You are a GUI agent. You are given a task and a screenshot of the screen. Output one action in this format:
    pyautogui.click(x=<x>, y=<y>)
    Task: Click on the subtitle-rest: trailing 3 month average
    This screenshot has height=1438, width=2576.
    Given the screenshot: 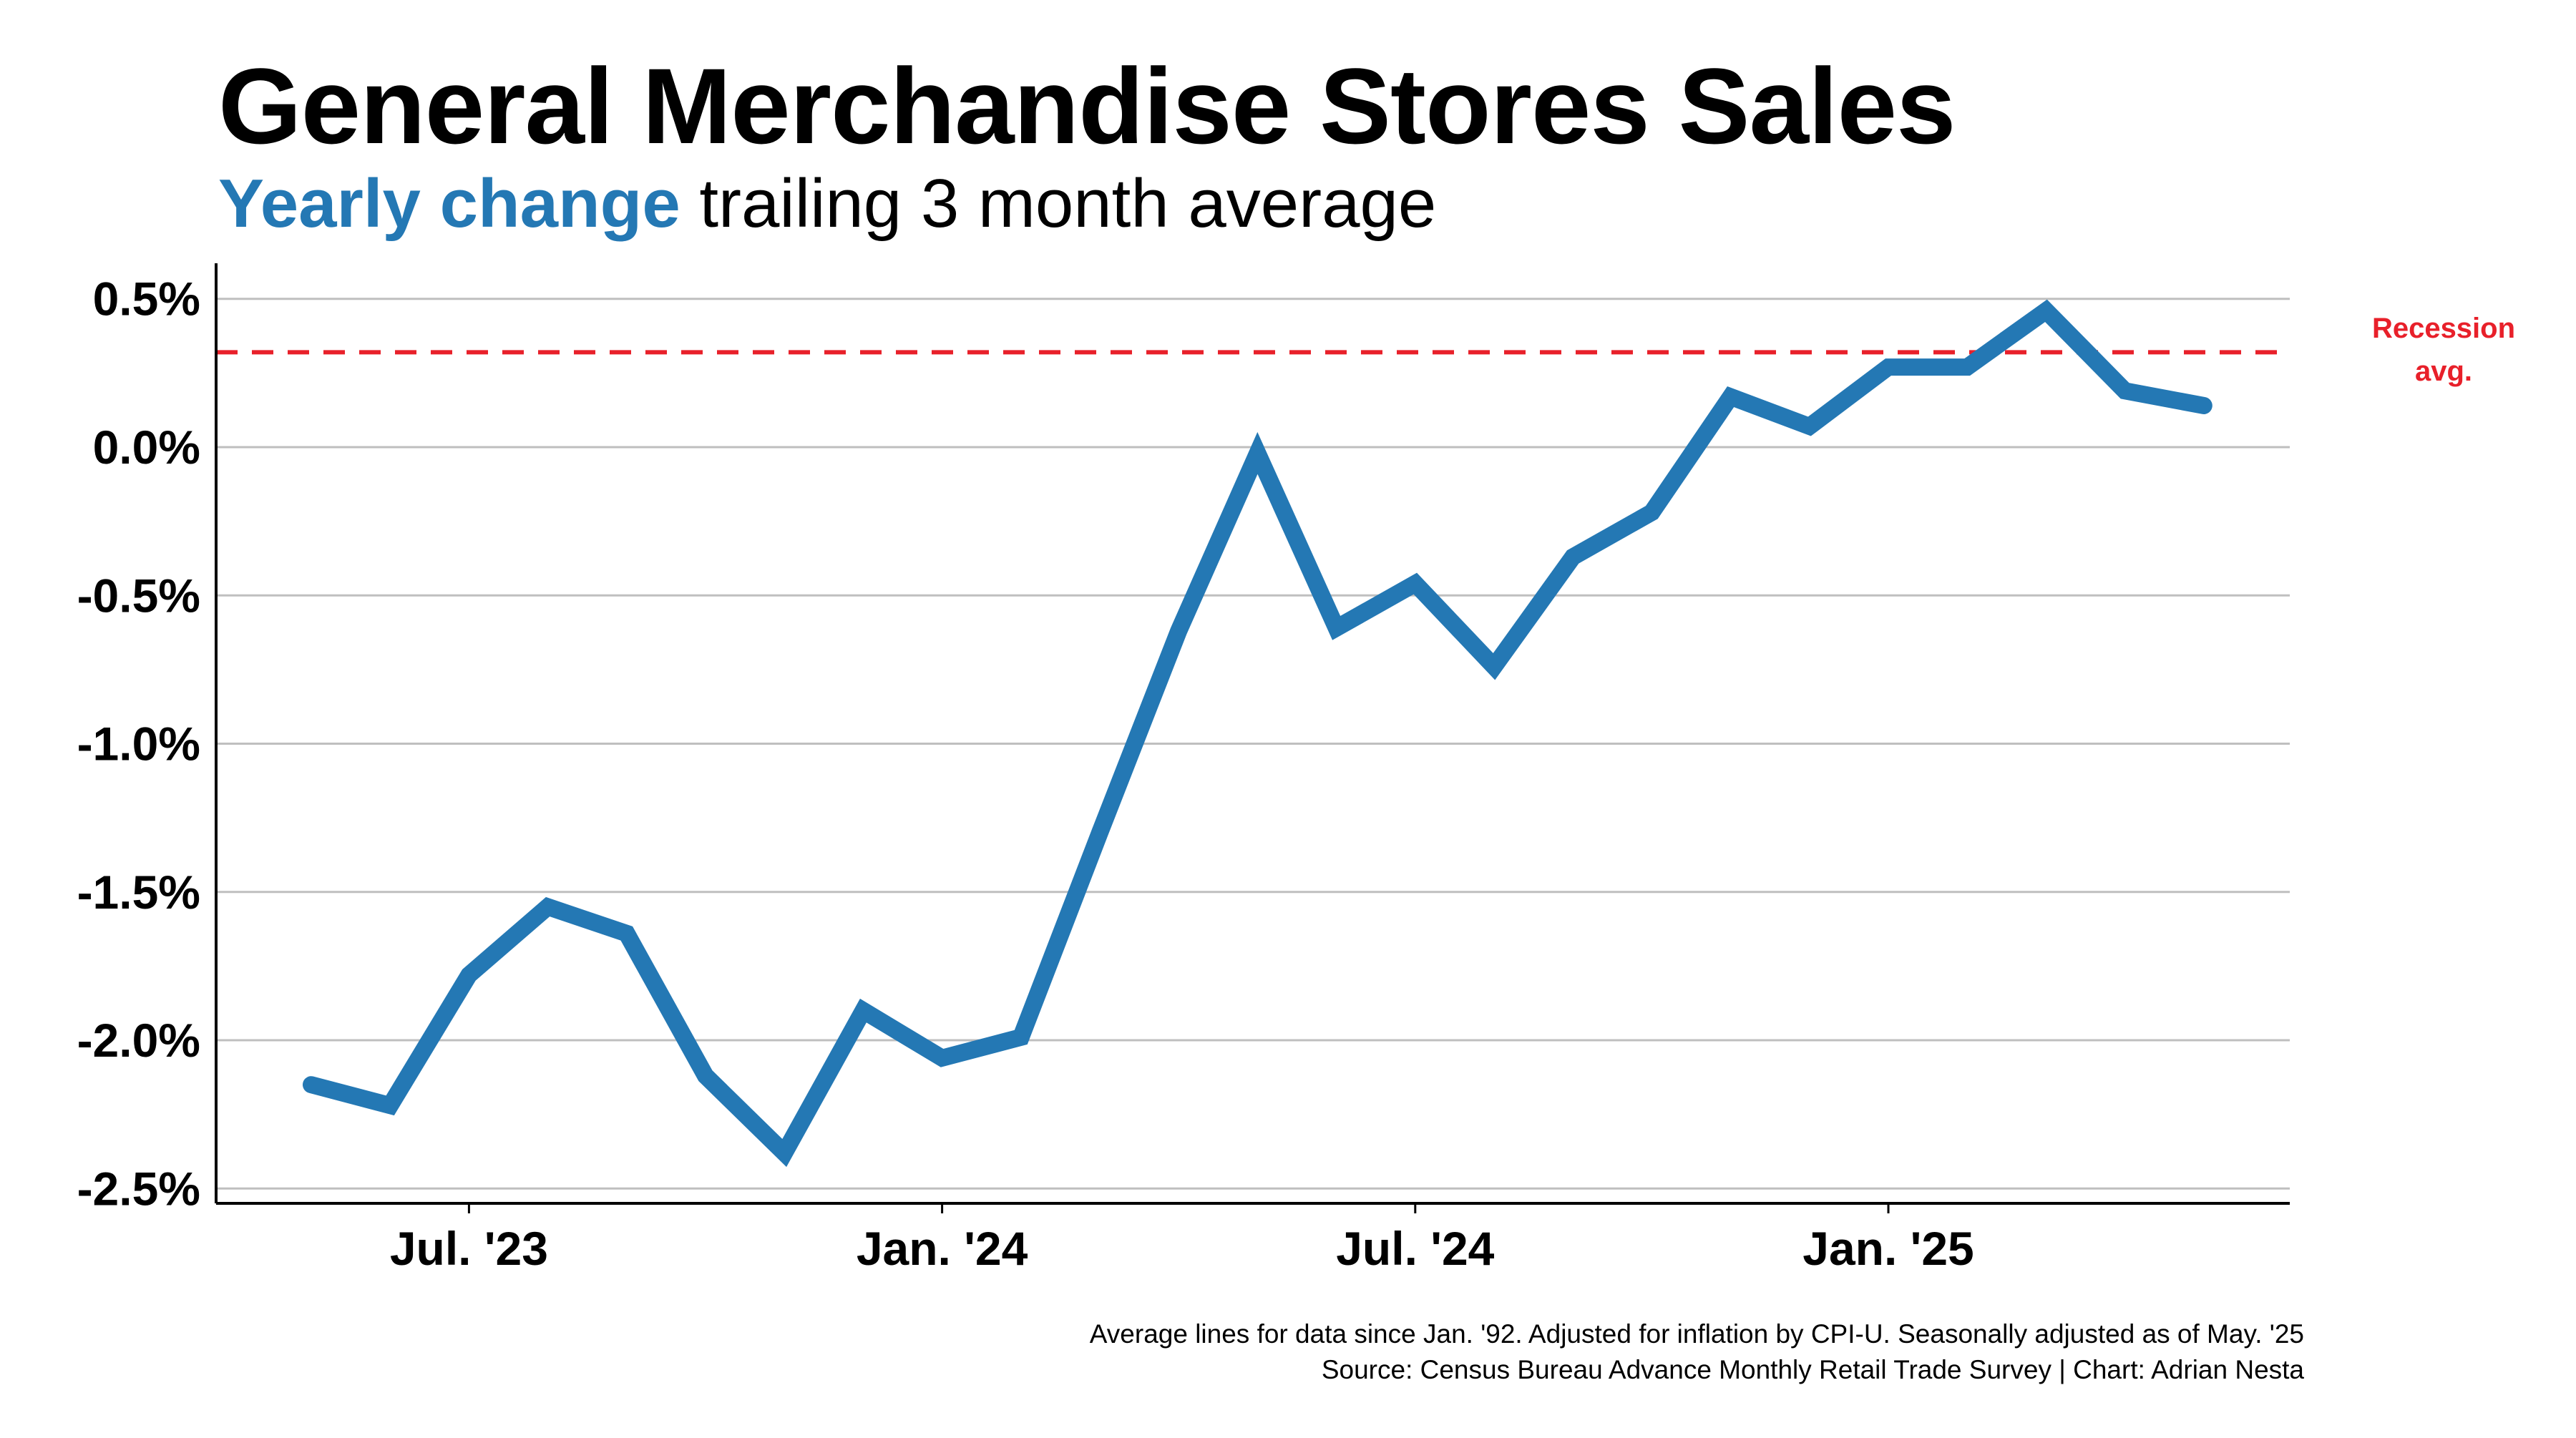 What is the action you would take?
    pyautogui.click(x=1058, y=204)
    